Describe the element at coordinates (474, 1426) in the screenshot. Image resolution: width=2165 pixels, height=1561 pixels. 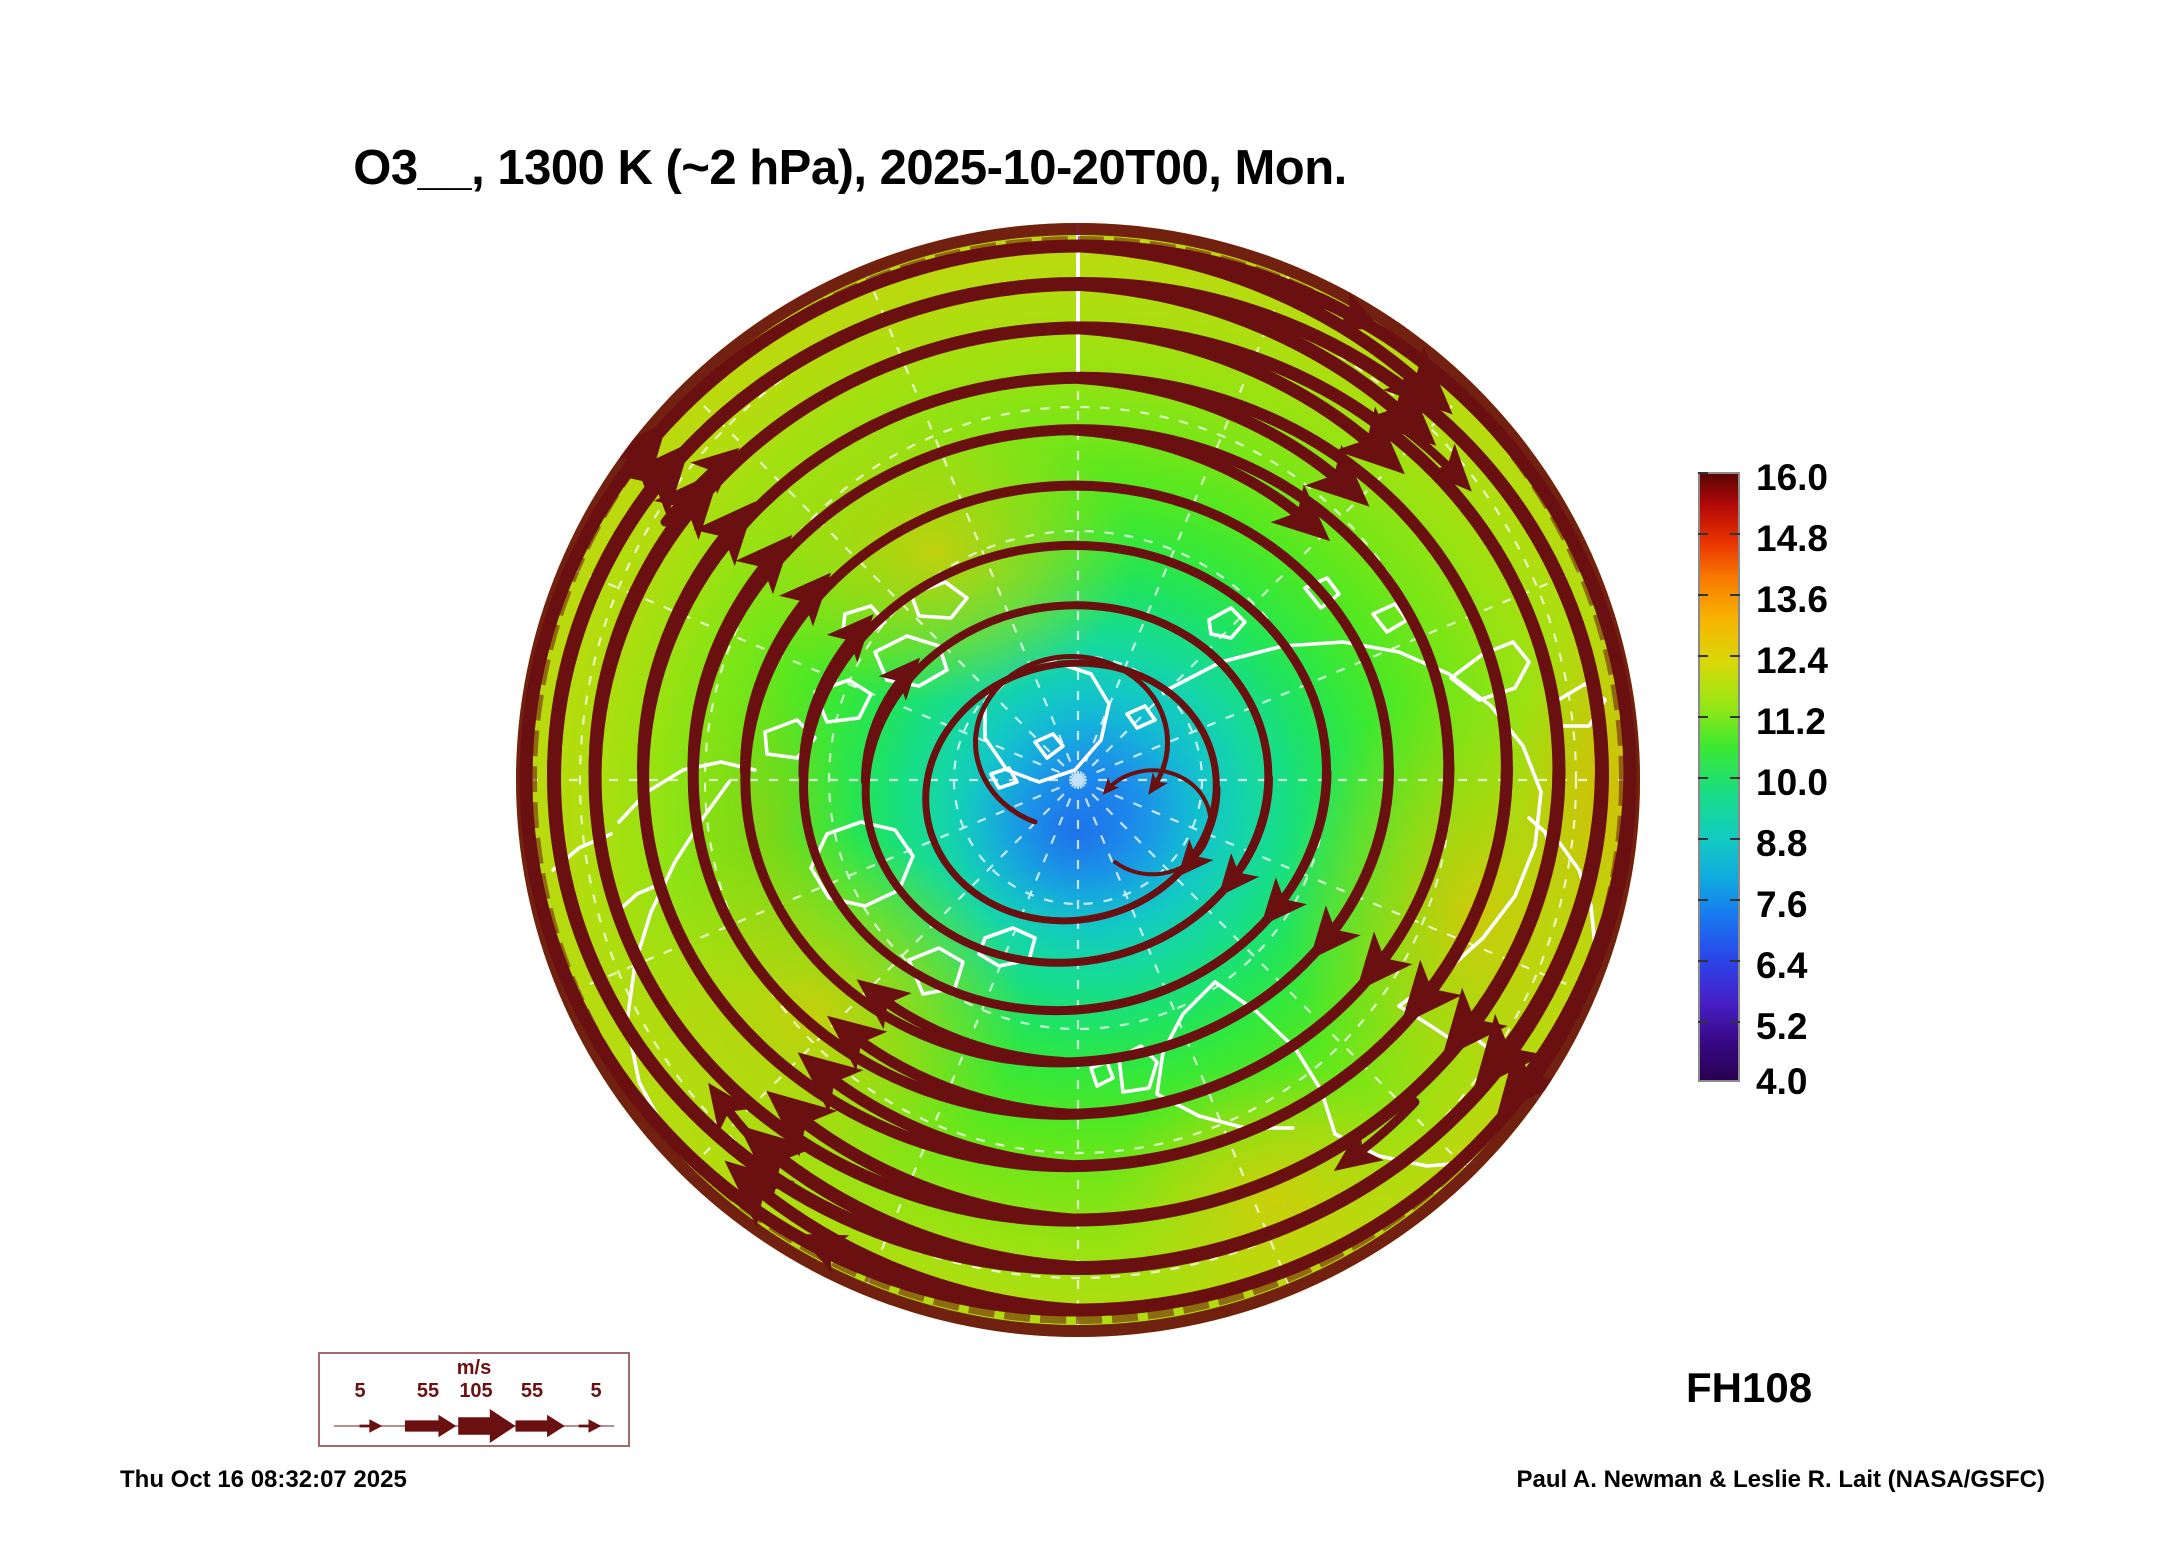
I see `wind-arrow-scale` at that location.